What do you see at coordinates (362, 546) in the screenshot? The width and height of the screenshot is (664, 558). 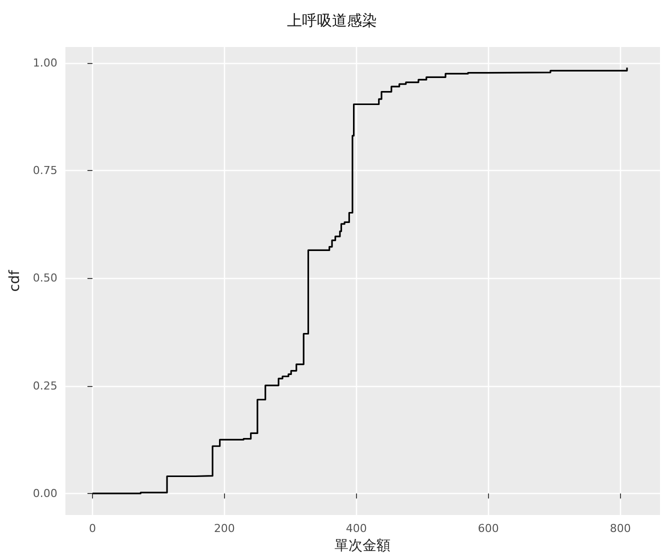 I see `x-axis-title: 單次金額` at bounding box center [362, 546].